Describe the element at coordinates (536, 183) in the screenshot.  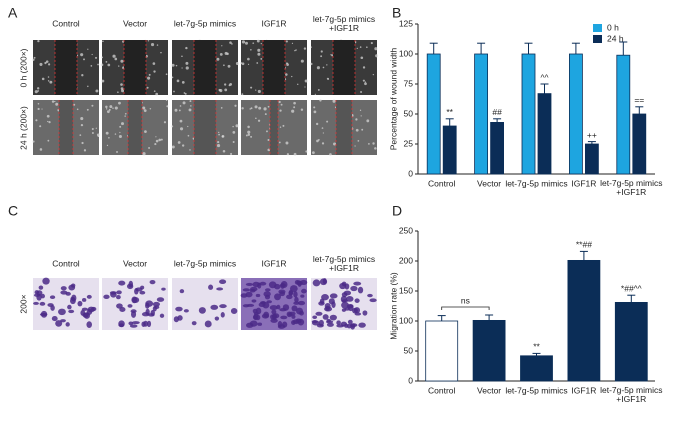
I see `x-tick-label: let-7g-5p mimics` at that location.